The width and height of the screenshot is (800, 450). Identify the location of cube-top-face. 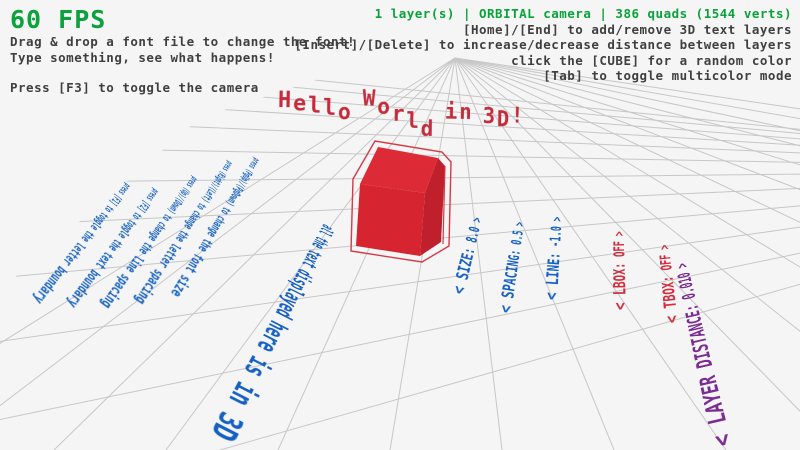
(399, 170).